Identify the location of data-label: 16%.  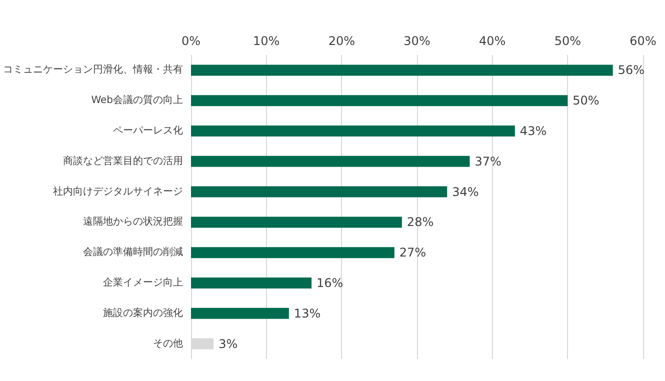
(330, 283).